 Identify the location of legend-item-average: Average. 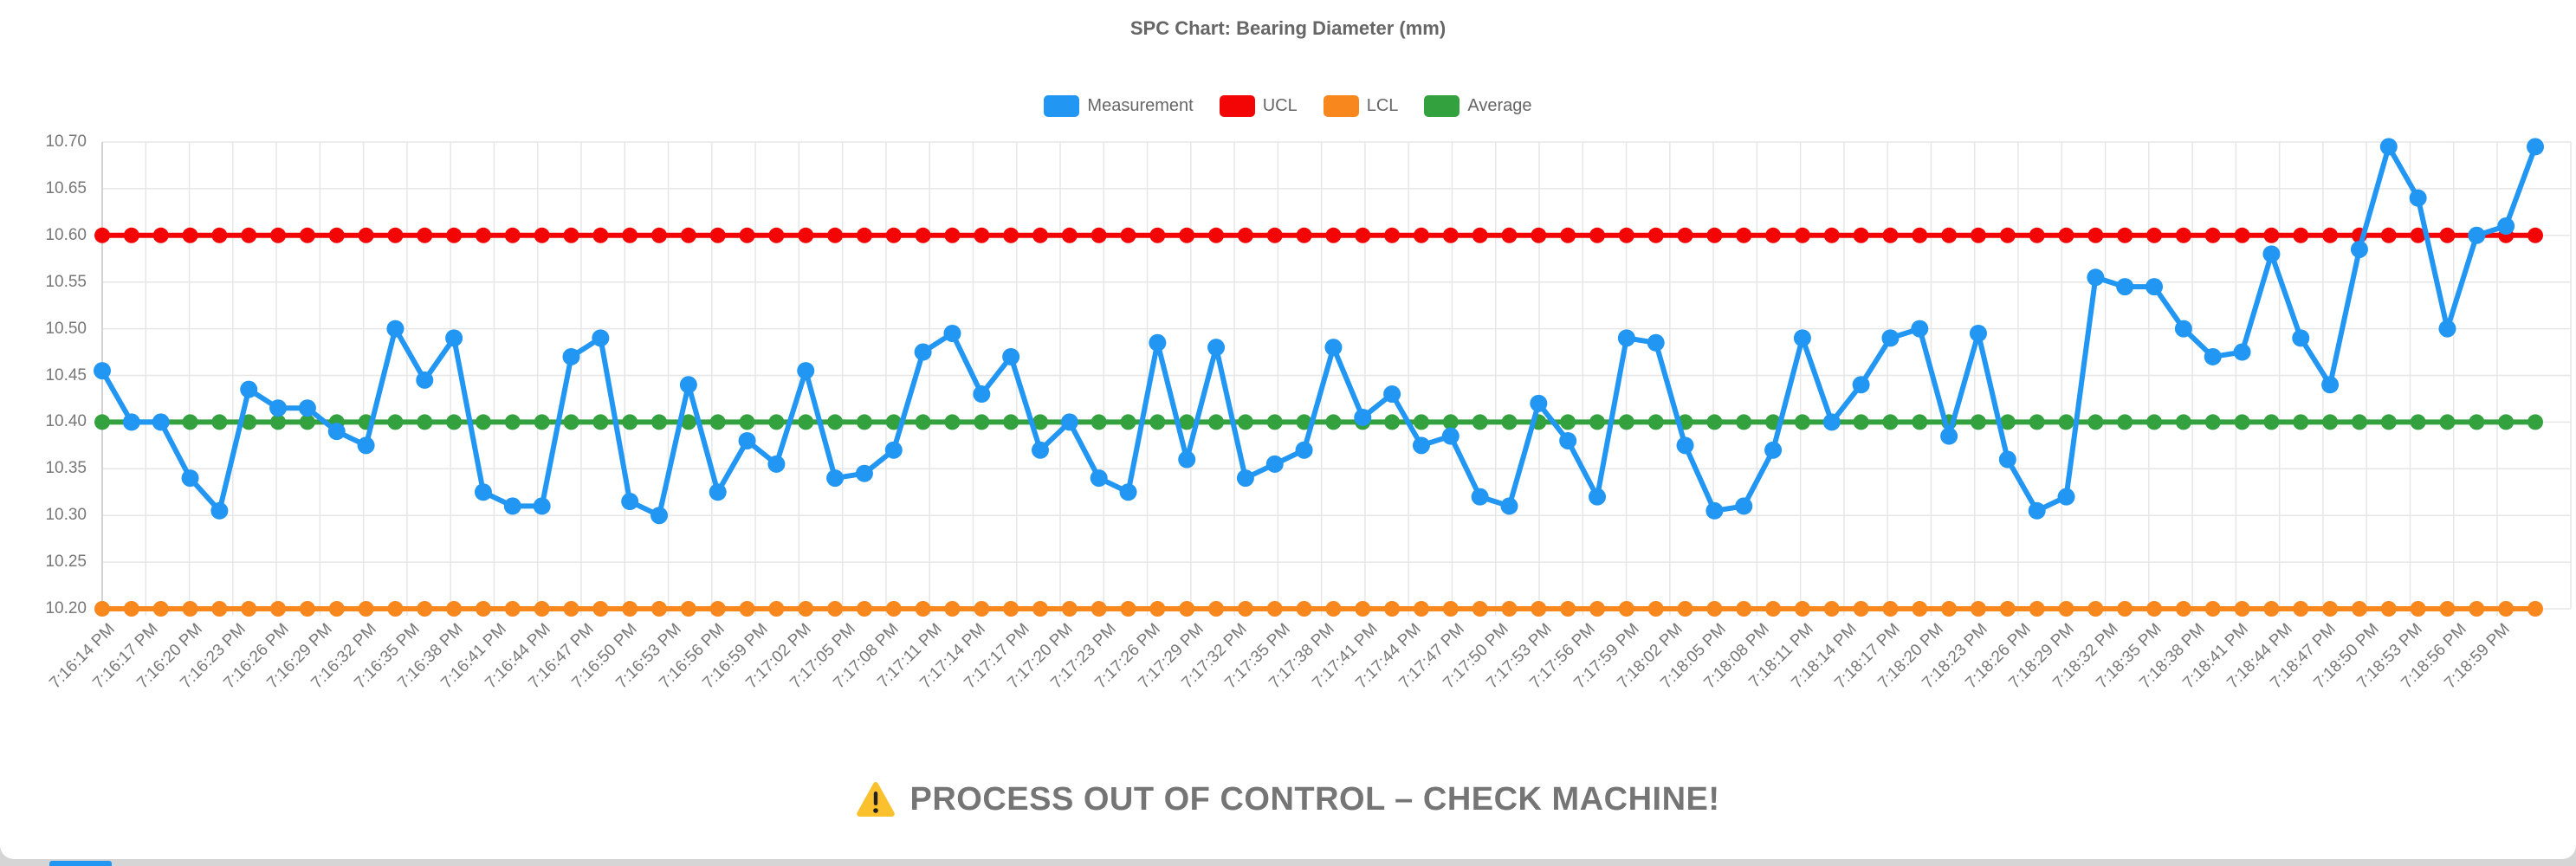
(1478, 106).